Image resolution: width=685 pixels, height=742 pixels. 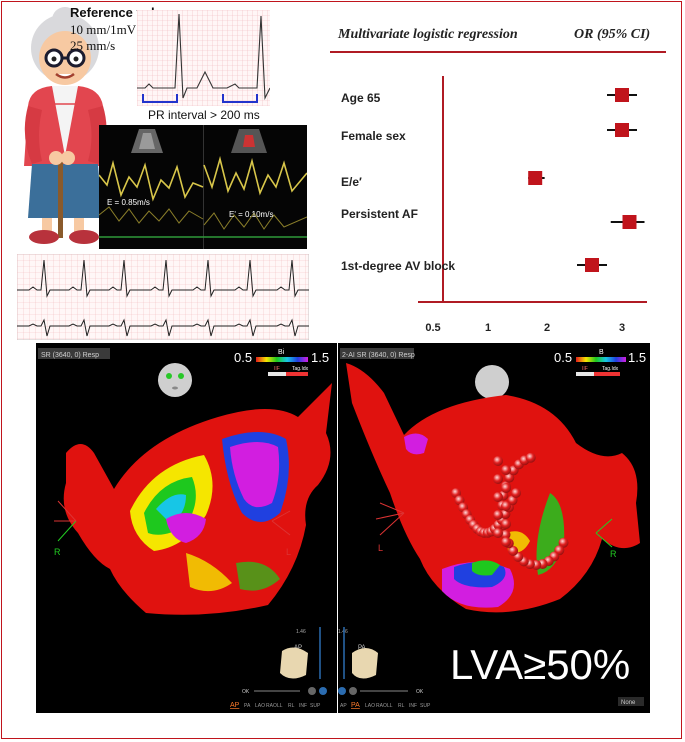 I want to click on ablation-lesion-tags, so click(x=510, y=511).